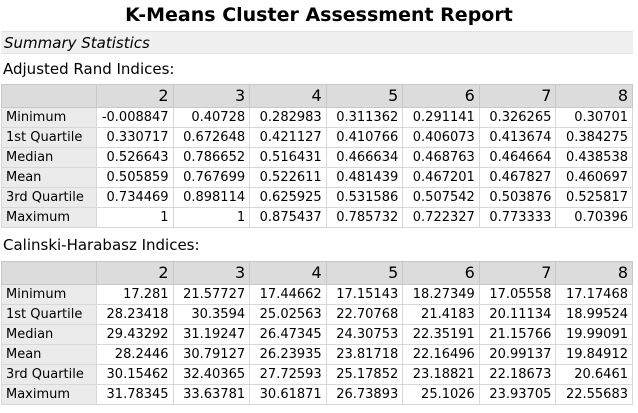 The image size is (638, 413). Describe the element at coordinates (135, 273) in the screenshot. I see `ch-column-header: 2` at that location.